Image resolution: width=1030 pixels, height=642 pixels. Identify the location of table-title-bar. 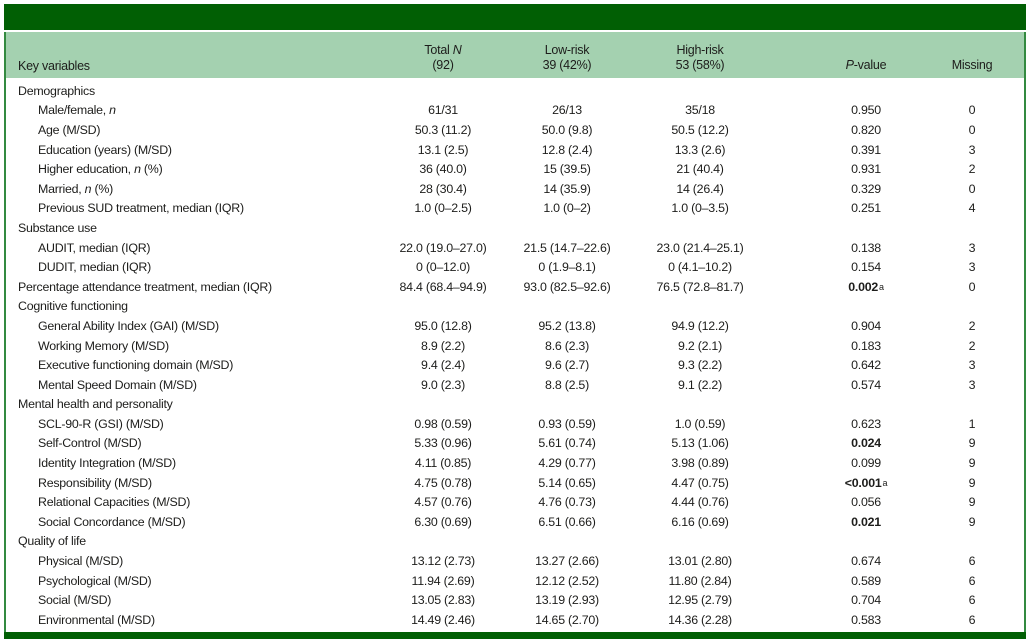
(515, 17).